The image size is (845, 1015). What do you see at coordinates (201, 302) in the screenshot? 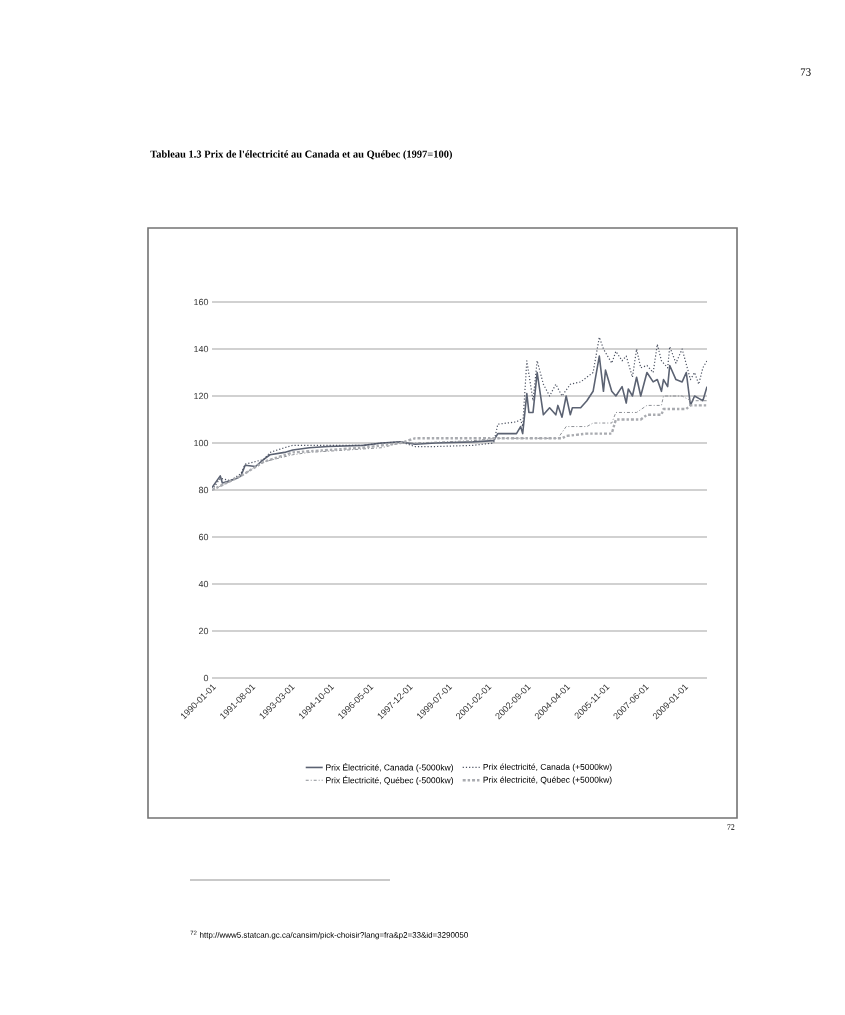
I see `y-tick-label: 160` at bounding box center [201, 302].